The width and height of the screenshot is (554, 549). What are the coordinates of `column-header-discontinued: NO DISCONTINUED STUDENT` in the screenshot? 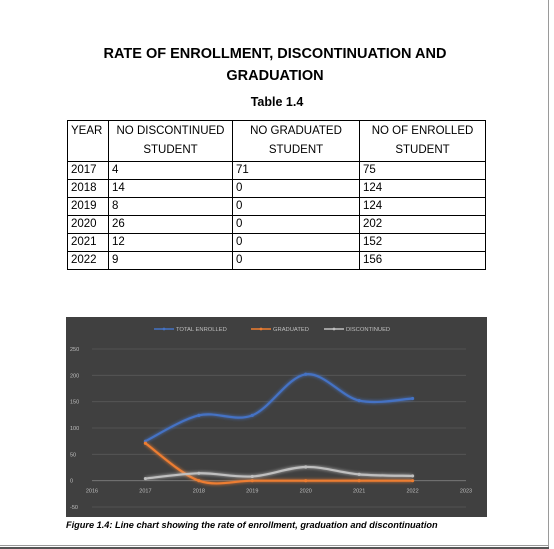 It's located at (170, 141).